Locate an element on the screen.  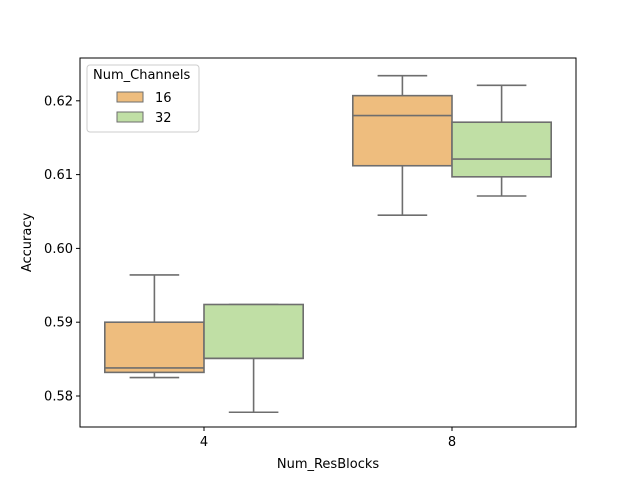
y-tick-label-0.59: 0.59 is located at coordinates (58, 323).